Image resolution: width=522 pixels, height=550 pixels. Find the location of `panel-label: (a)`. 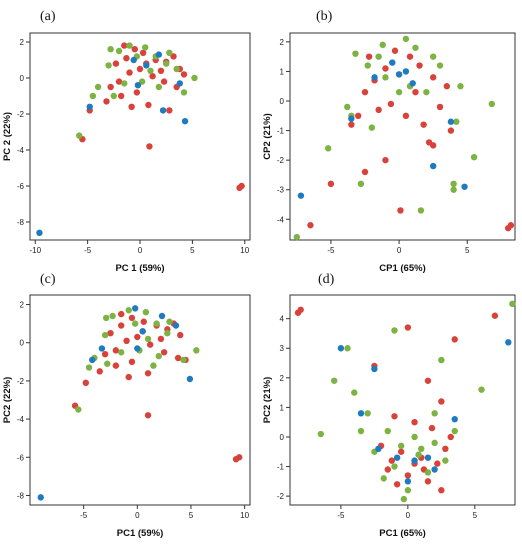

panel-label: (a) is located at coordinates (48, 16).